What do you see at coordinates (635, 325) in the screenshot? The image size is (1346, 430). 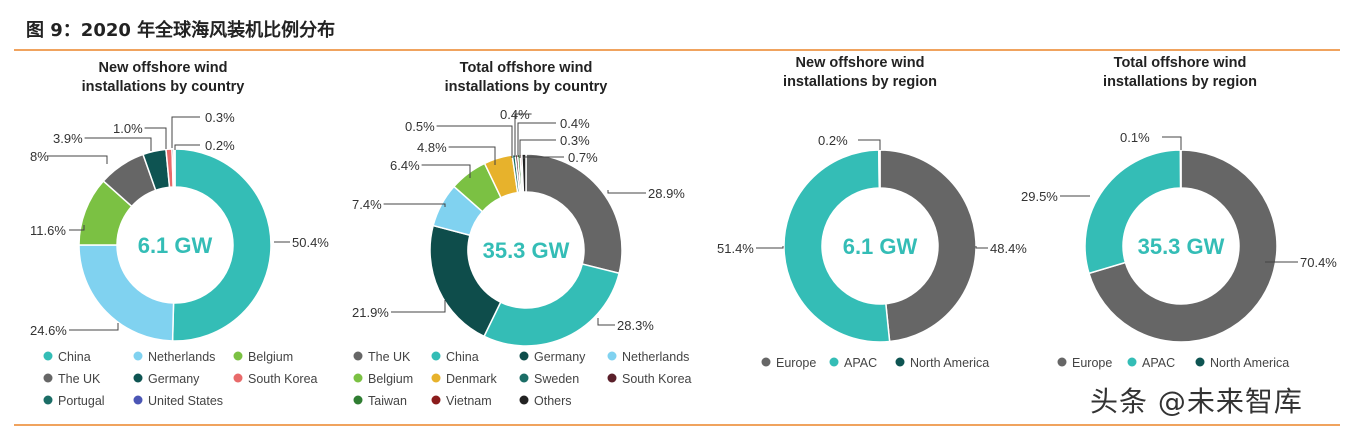 I see `data-label: 28.3%` at bounding box center [635, 325].